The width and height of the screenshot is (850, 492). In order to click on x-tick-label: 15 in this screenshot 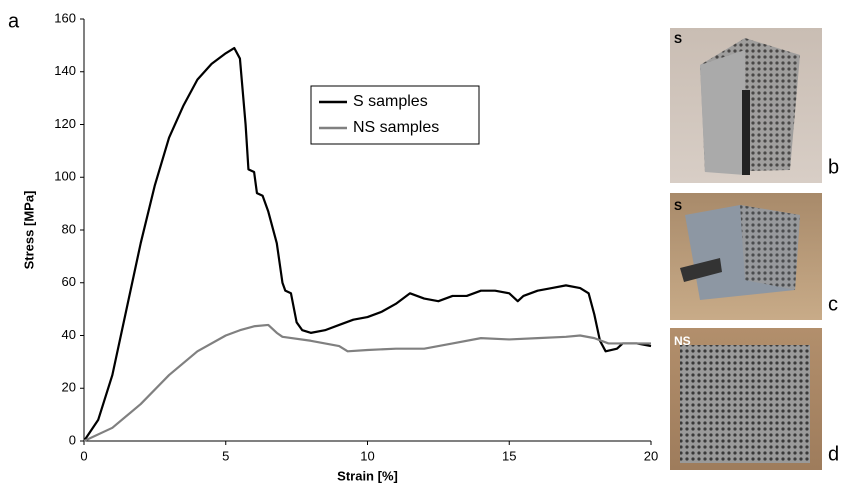, I will do `click(509, 455)`.